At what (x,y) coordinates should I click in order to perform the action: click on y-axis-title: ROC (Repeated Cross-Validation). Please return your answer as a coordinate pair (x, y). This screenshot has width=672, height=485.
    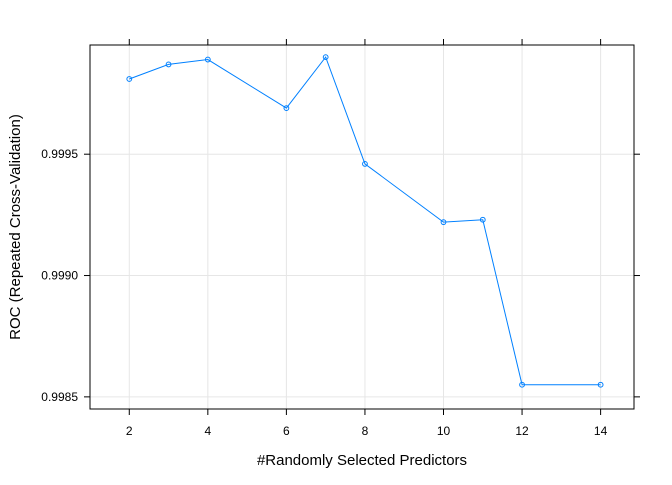
    Looking at the image, I should click on (15, 227).